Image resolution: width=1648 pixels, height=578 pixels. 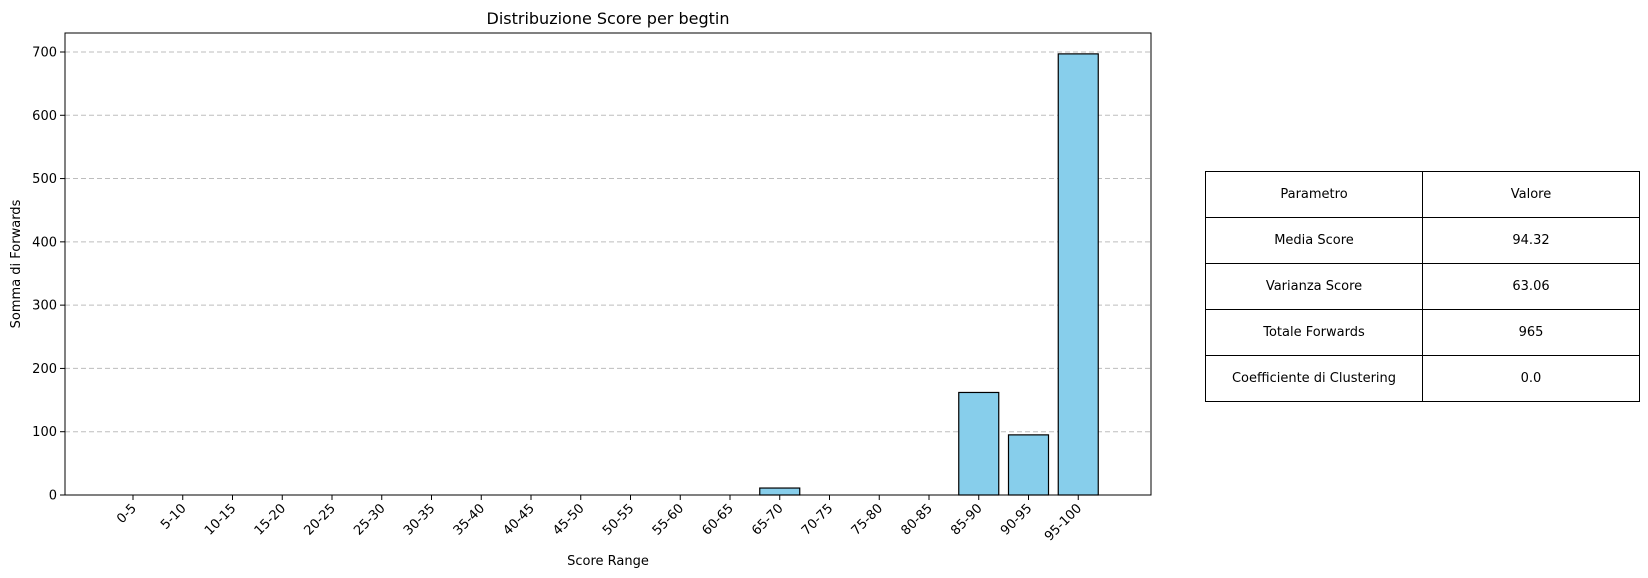 I want to click on y-tick-label: 200, so click(x=44, y=369).